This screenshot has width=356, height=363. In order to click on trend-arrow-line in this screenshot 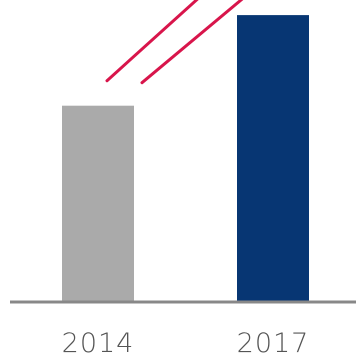, I will do `click(174, 42)`.